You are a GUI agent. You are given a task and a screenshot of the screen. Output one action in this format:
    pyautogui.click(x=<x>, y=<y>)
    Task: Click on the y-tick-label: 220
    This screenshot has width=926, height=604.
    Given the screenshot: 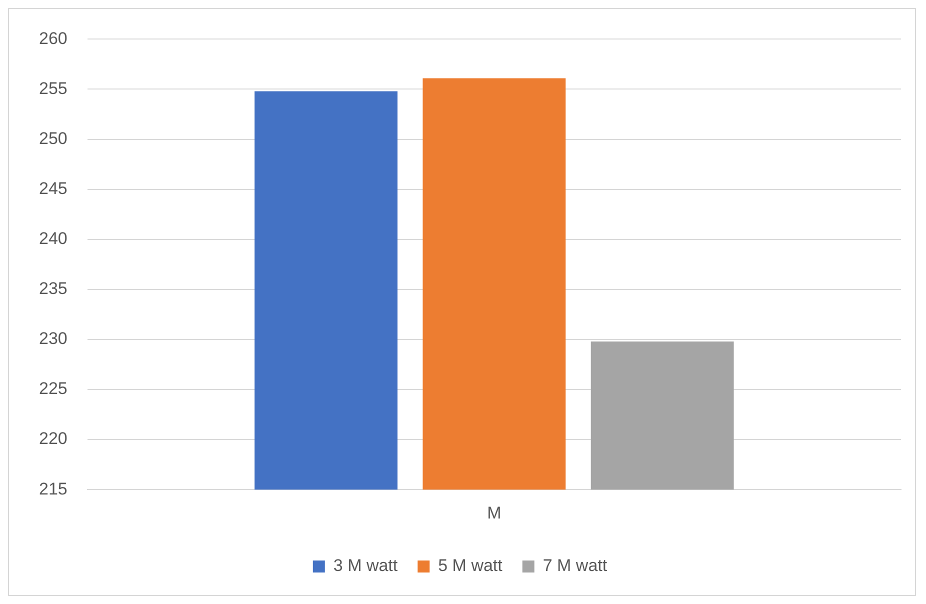 What is the action you would take?
    pyautogui.click(x=53, y=438)
    